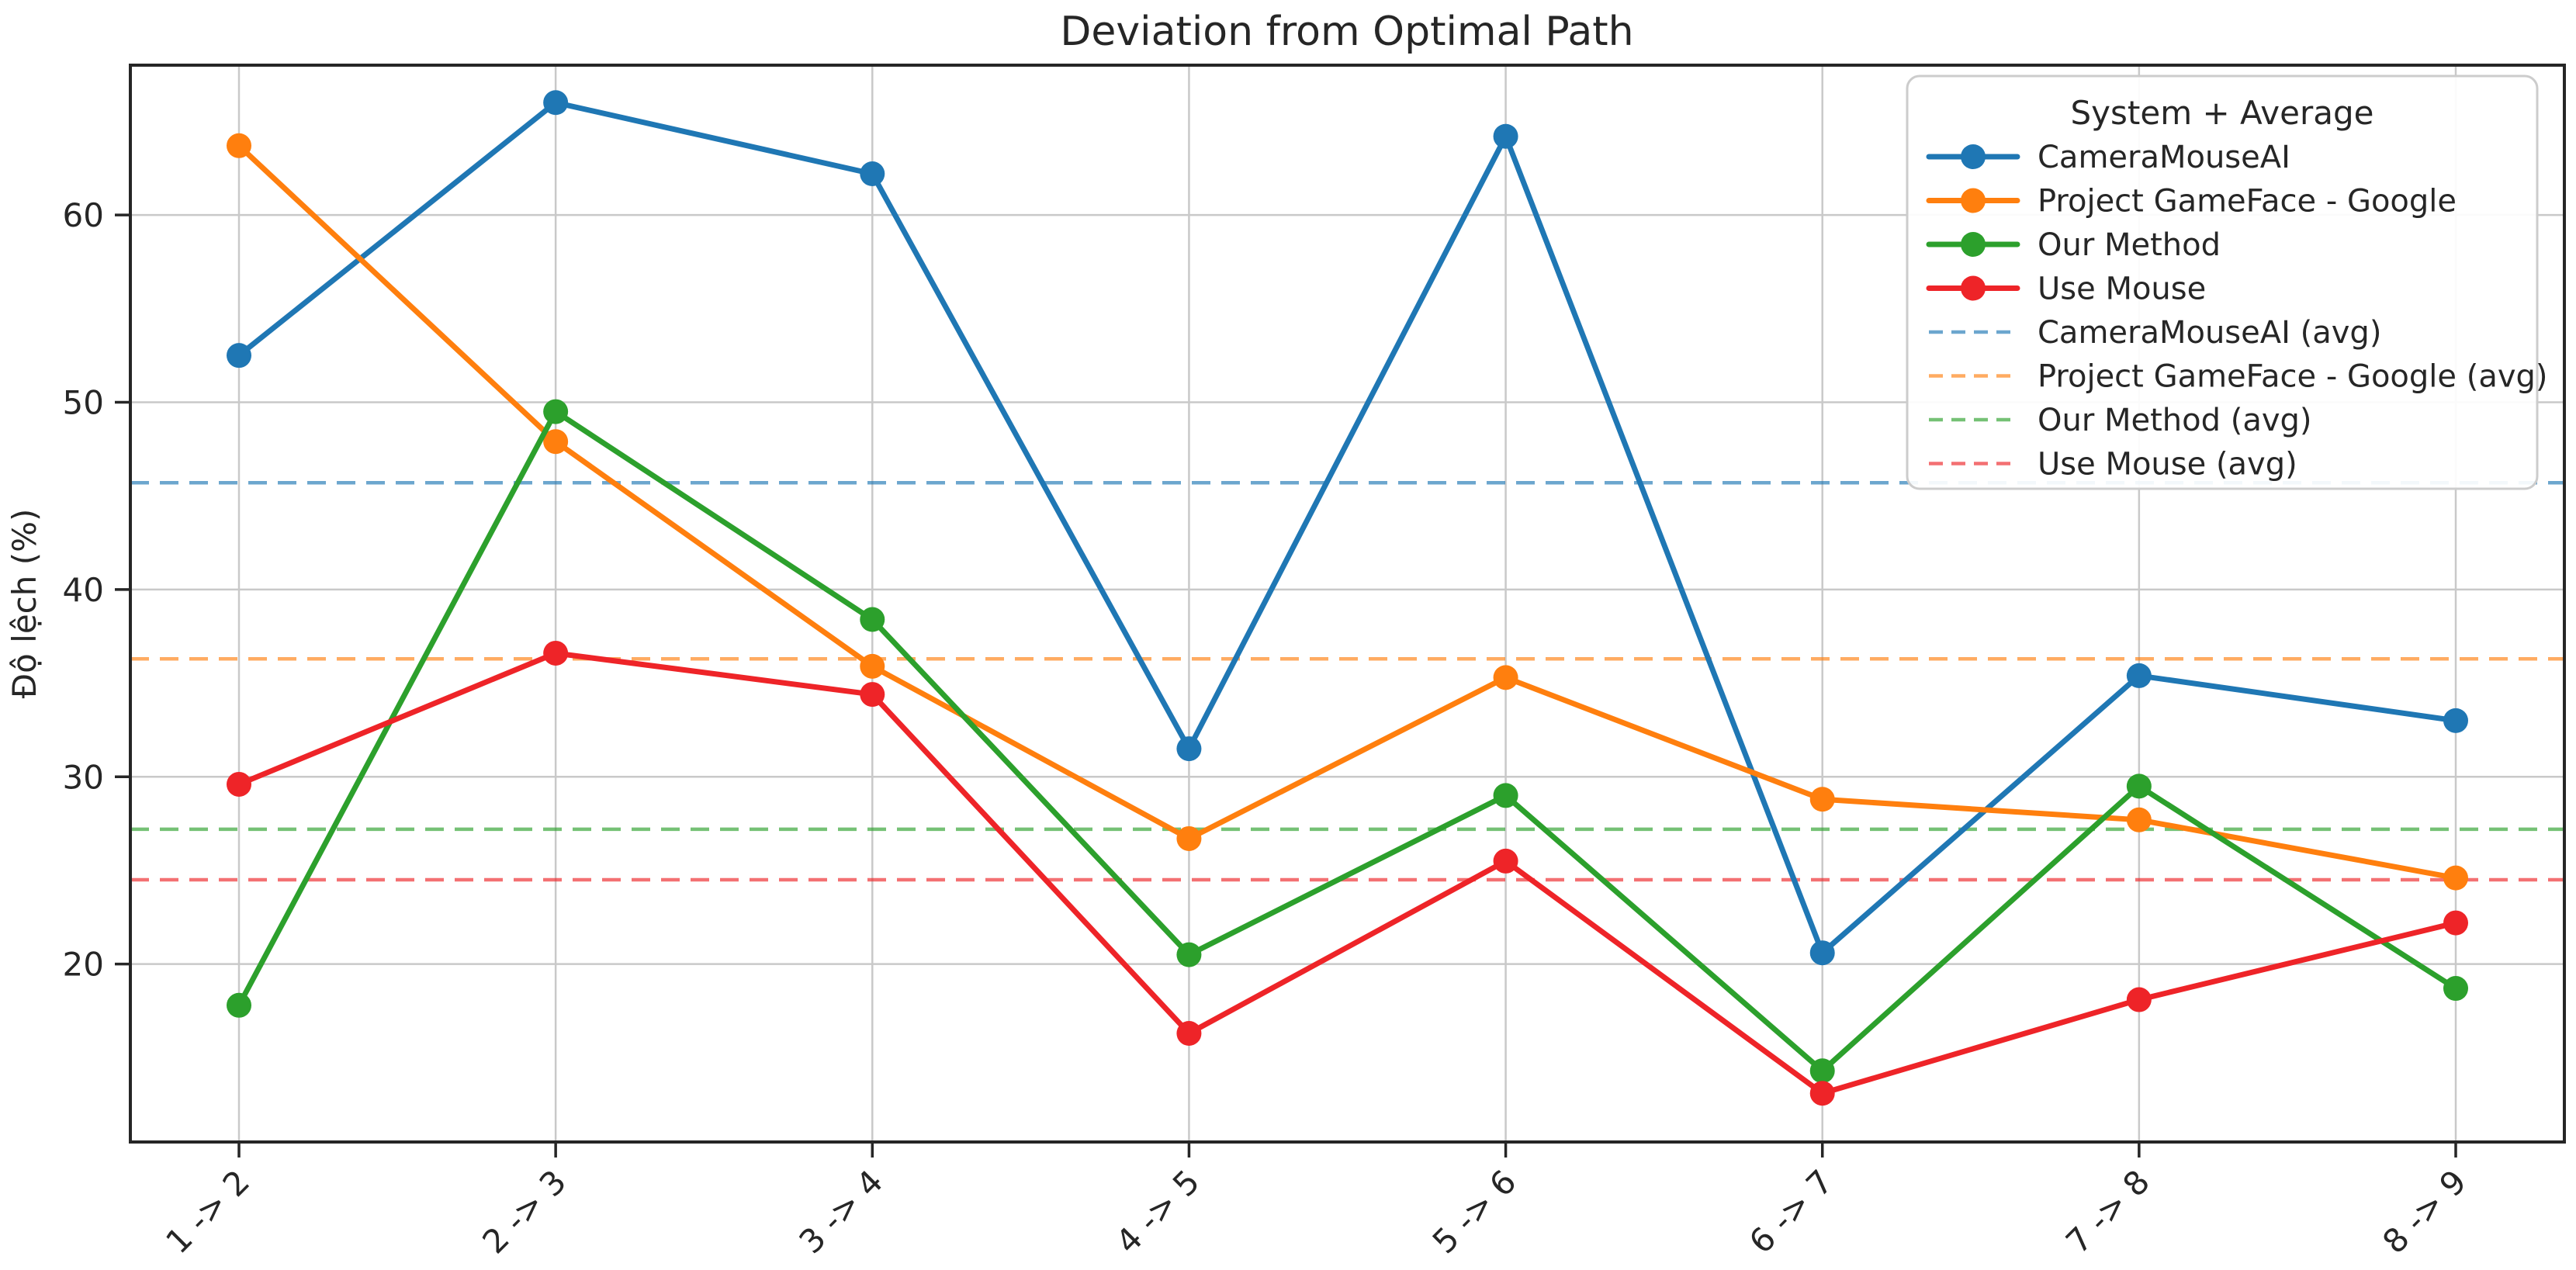 The image size is (2576, 1270). I want to click on legend-item-label: Use Mouse, so click(2122, 289).